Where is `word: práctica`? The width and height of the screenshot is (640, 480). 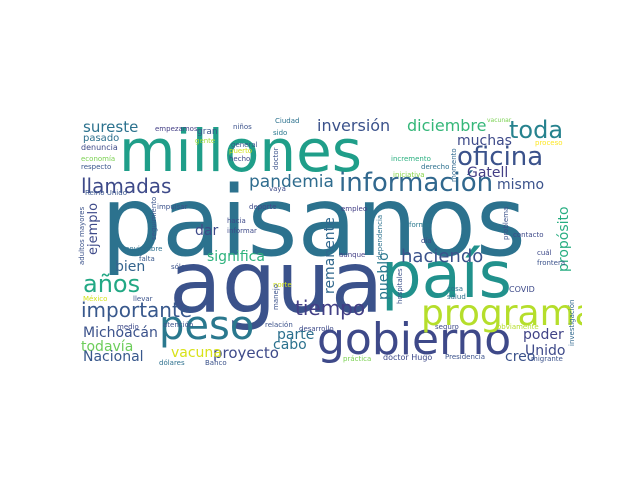 word: práctica is located at coordinates (357, 359).